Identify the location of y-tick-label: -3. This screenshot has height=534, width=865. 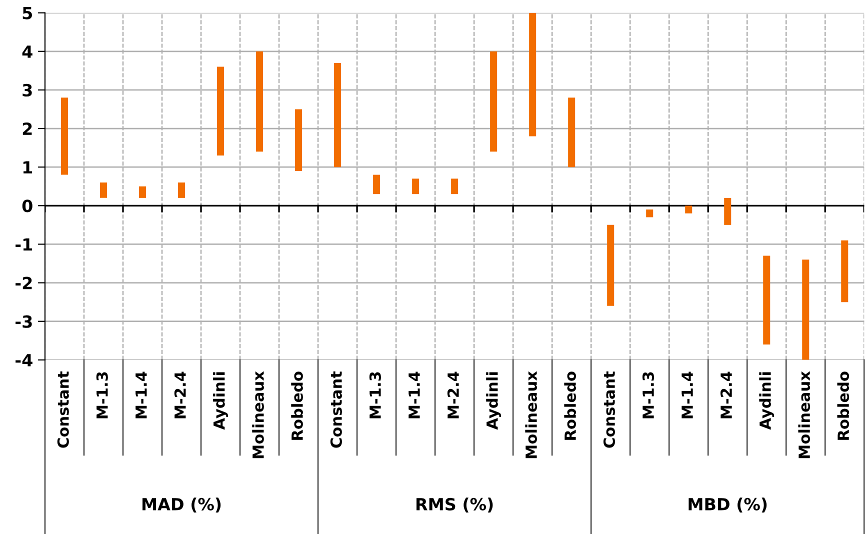
(24, 321).